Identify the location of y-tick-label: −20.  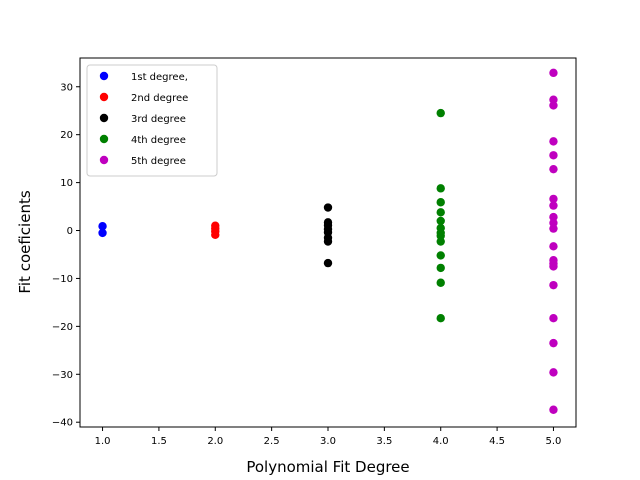
(62, 327).